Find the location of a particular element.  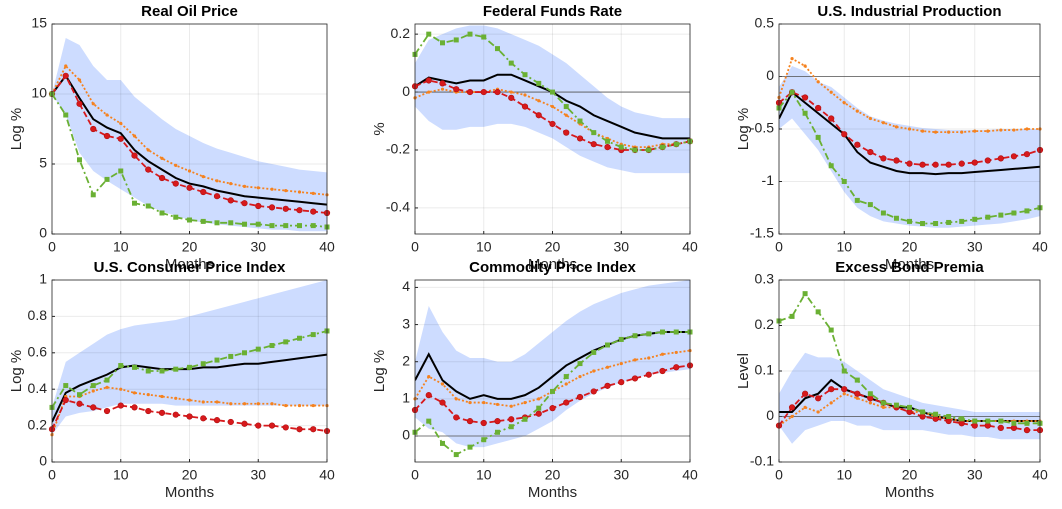

y-tick-label: 0.4 is located at coordinates (38, 388).